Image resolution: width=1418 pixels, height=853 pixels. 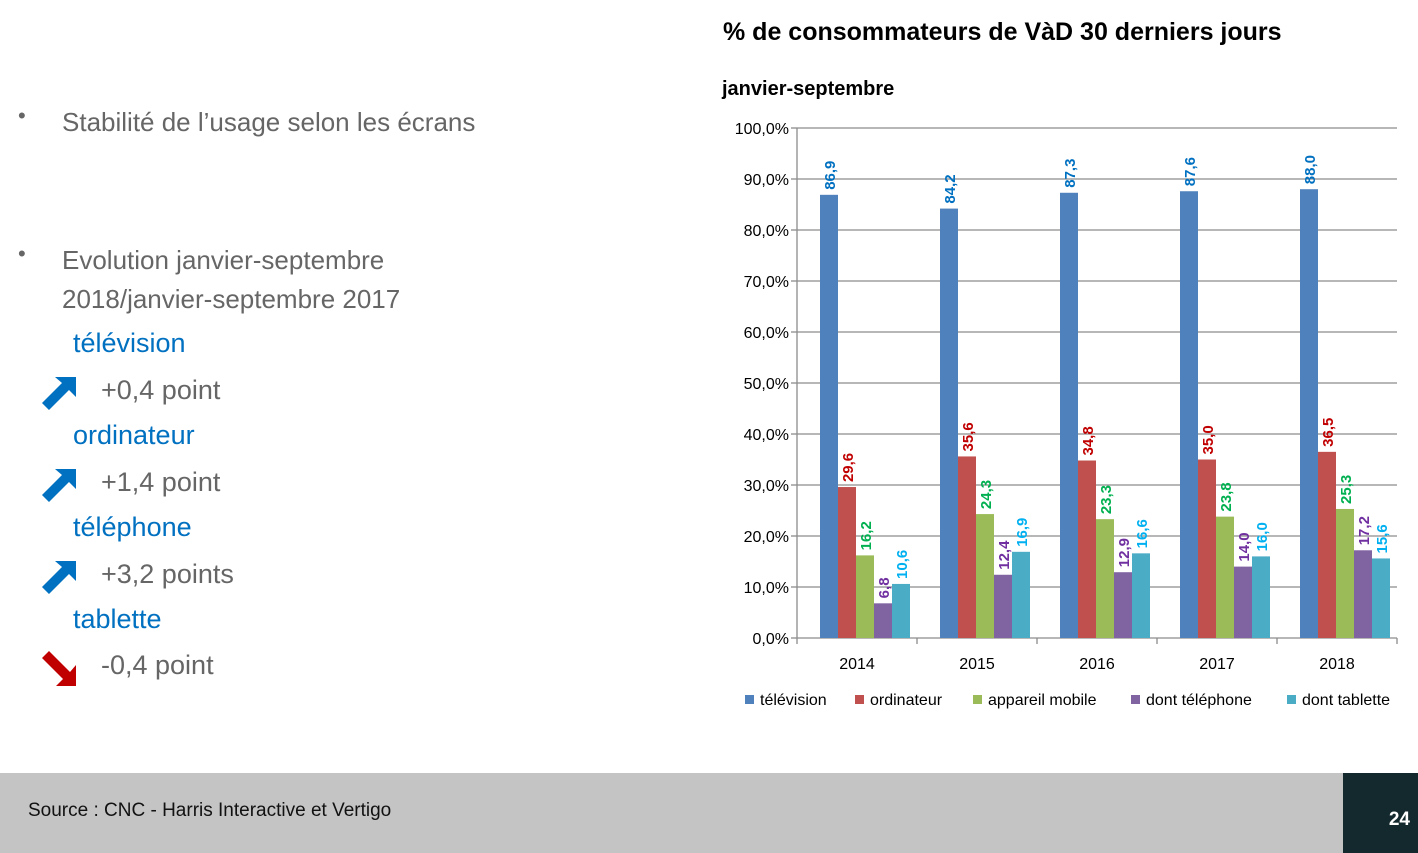 I want to click on data-label: 25,3, so click(x=1346, y=489).